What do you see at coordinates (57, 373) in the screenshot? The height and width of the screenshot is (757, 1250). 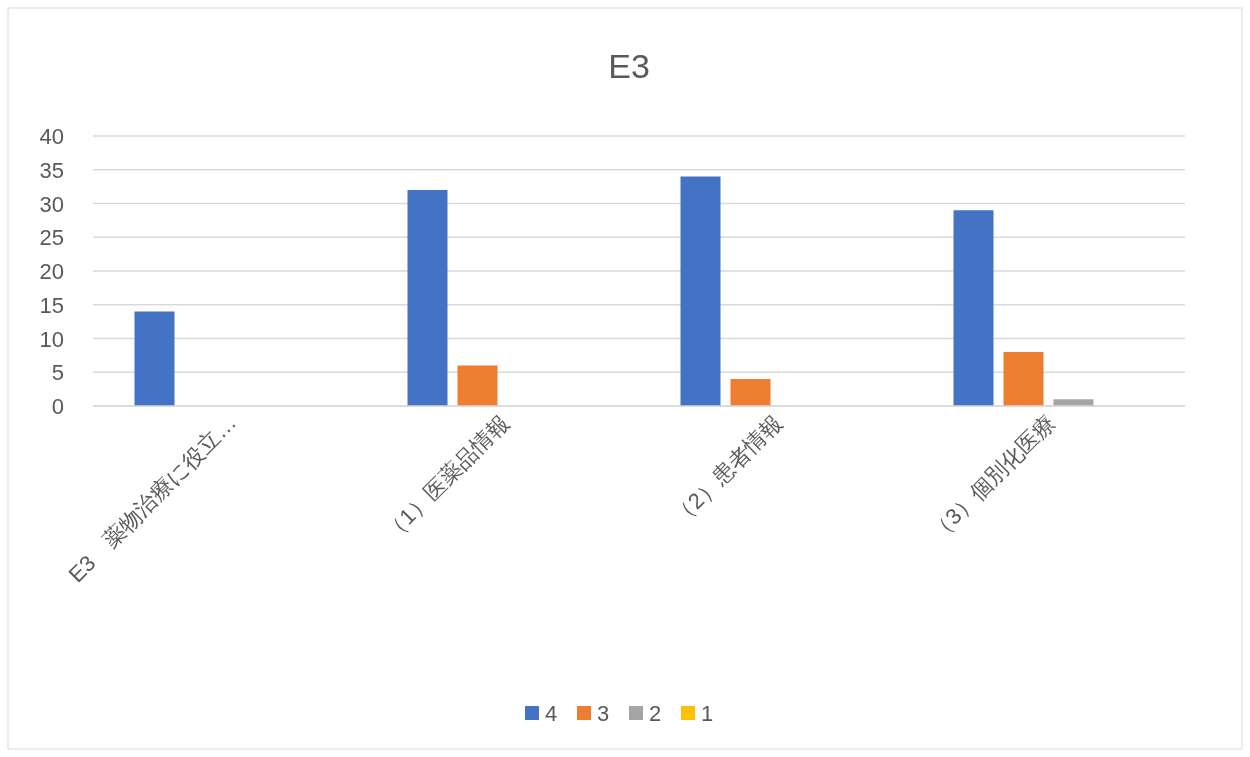 I see `ytick: 5` at bounding box center [57, 373].